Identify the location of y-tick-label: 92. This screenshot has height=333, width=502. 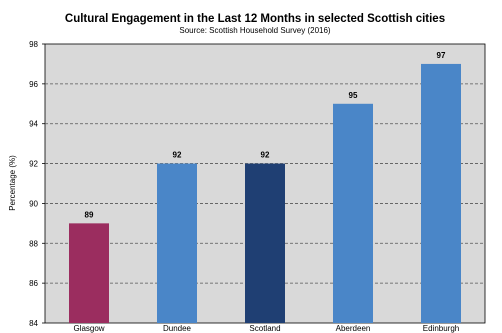
(33, 164).